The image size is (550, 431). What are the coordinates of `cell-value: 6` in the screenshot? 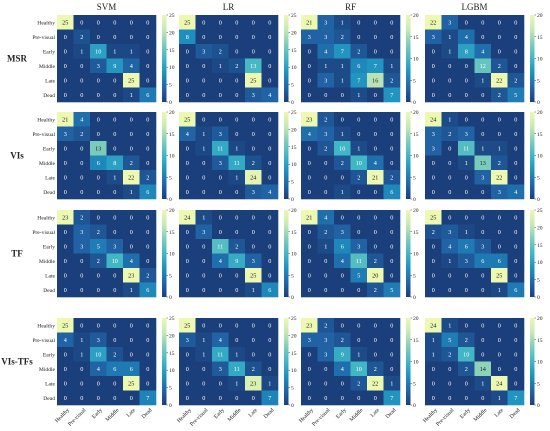 It's located at (147, 95).